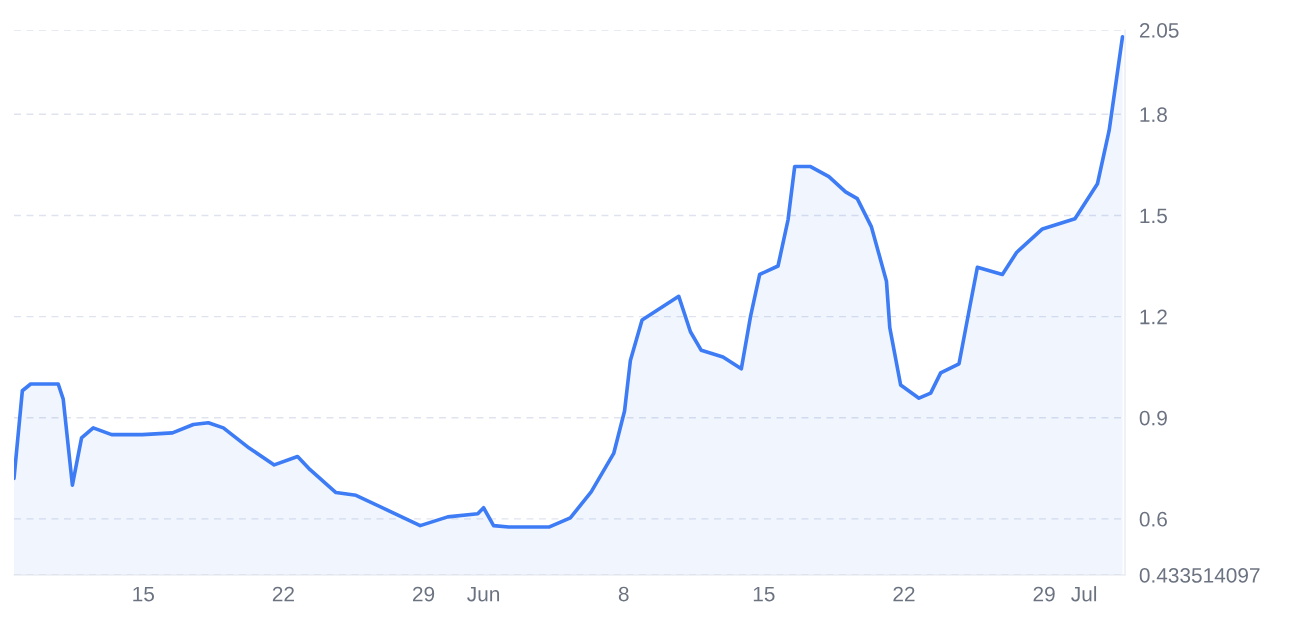 The height and width of the screenshot is (635, 1300). I want to click on y-tick-label: 2.05, so click(1159, 30).